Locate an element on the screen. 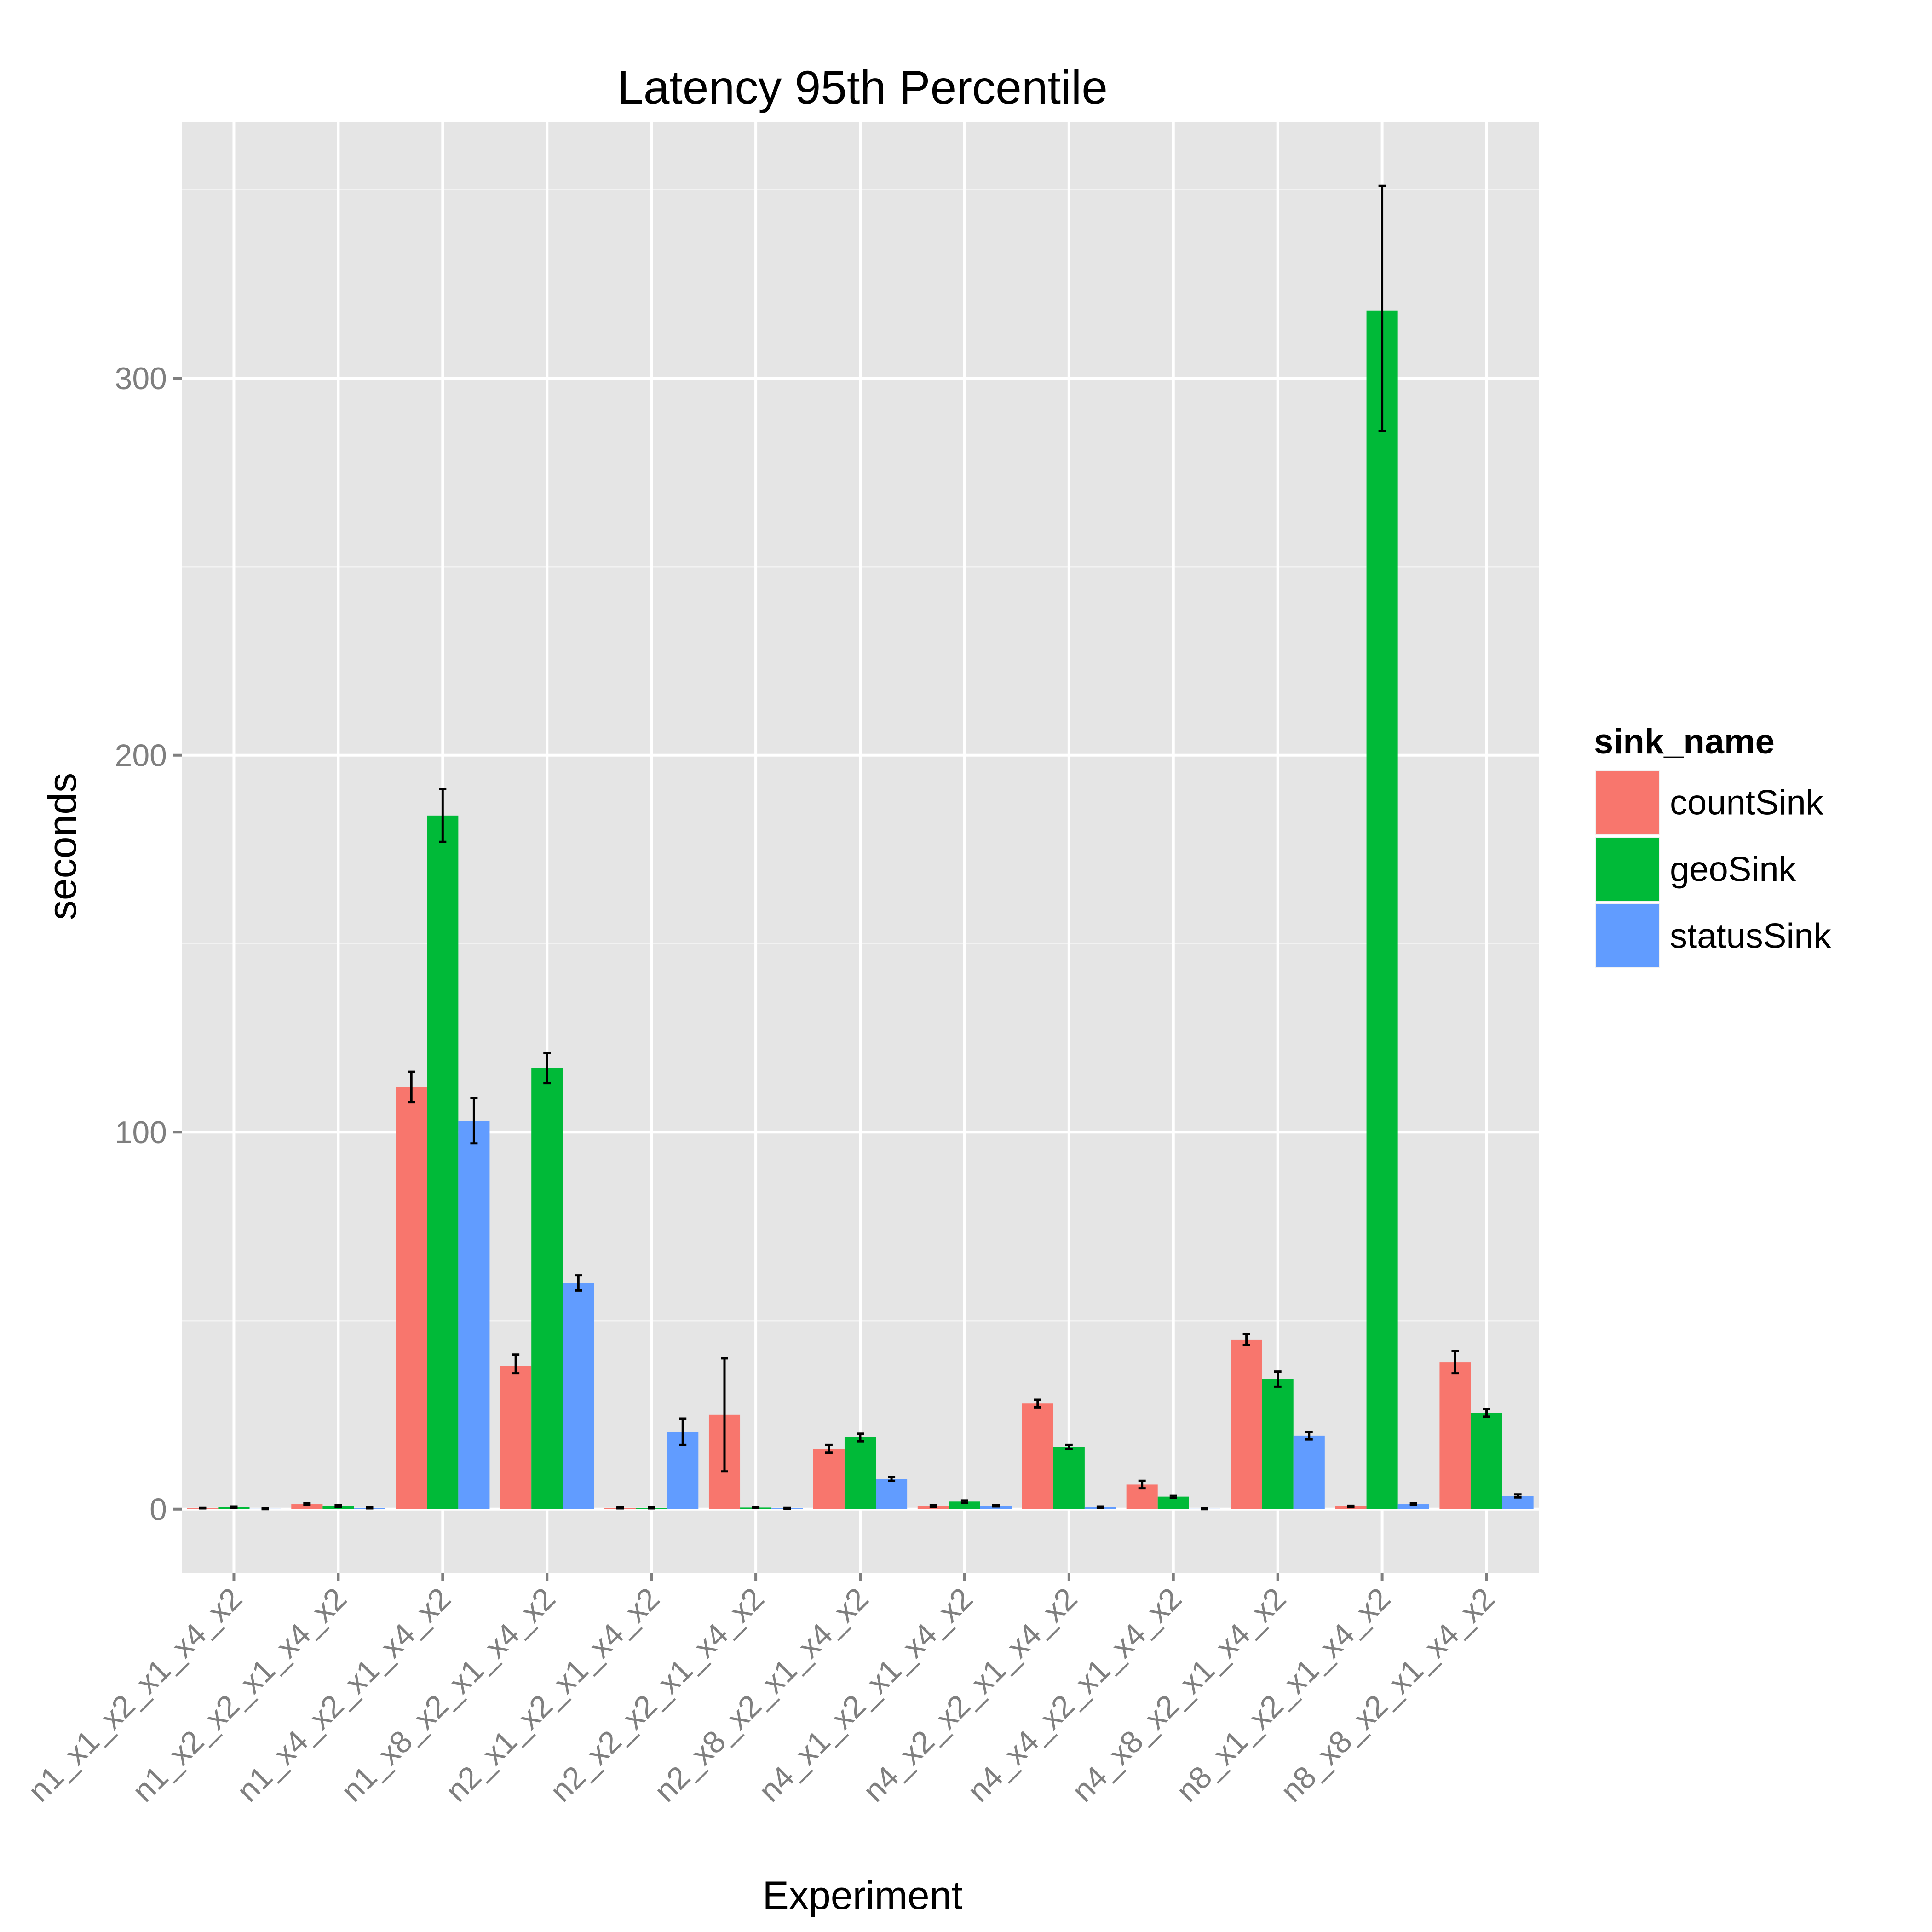 The height and width of the screenshot is (1932, 1932). legend-swatch-geoSink is located at coordinates (1627, 869).